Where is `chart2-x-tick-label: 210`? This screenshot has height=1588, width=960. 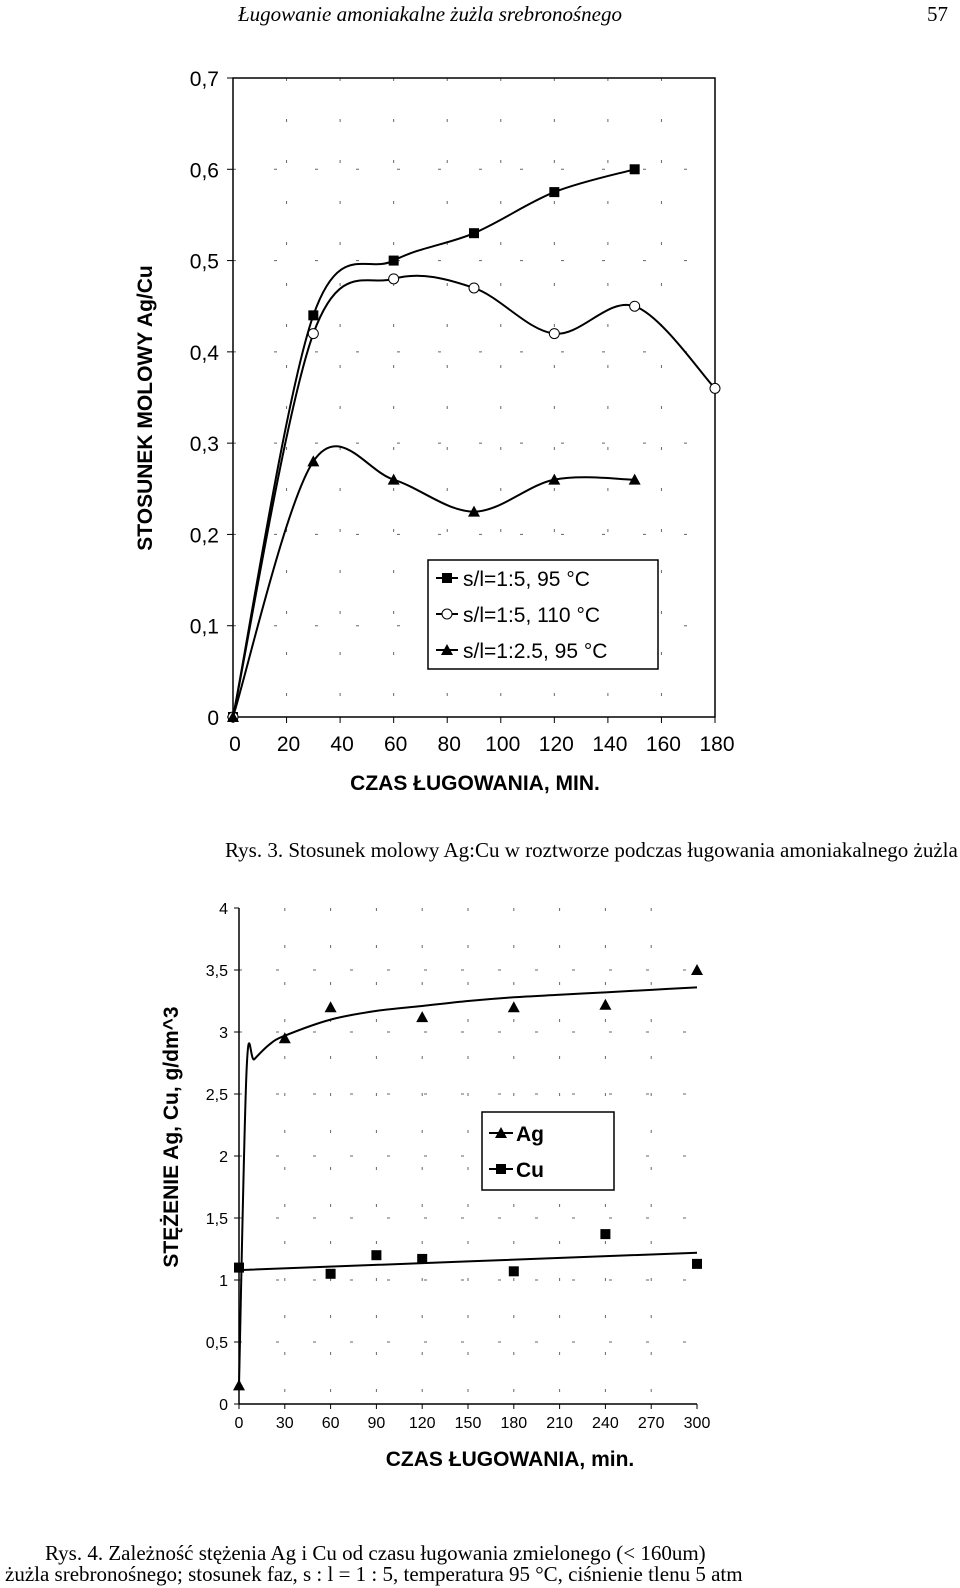 chart2-x-tick-label: 210 is located at coordinates (559, 1423).